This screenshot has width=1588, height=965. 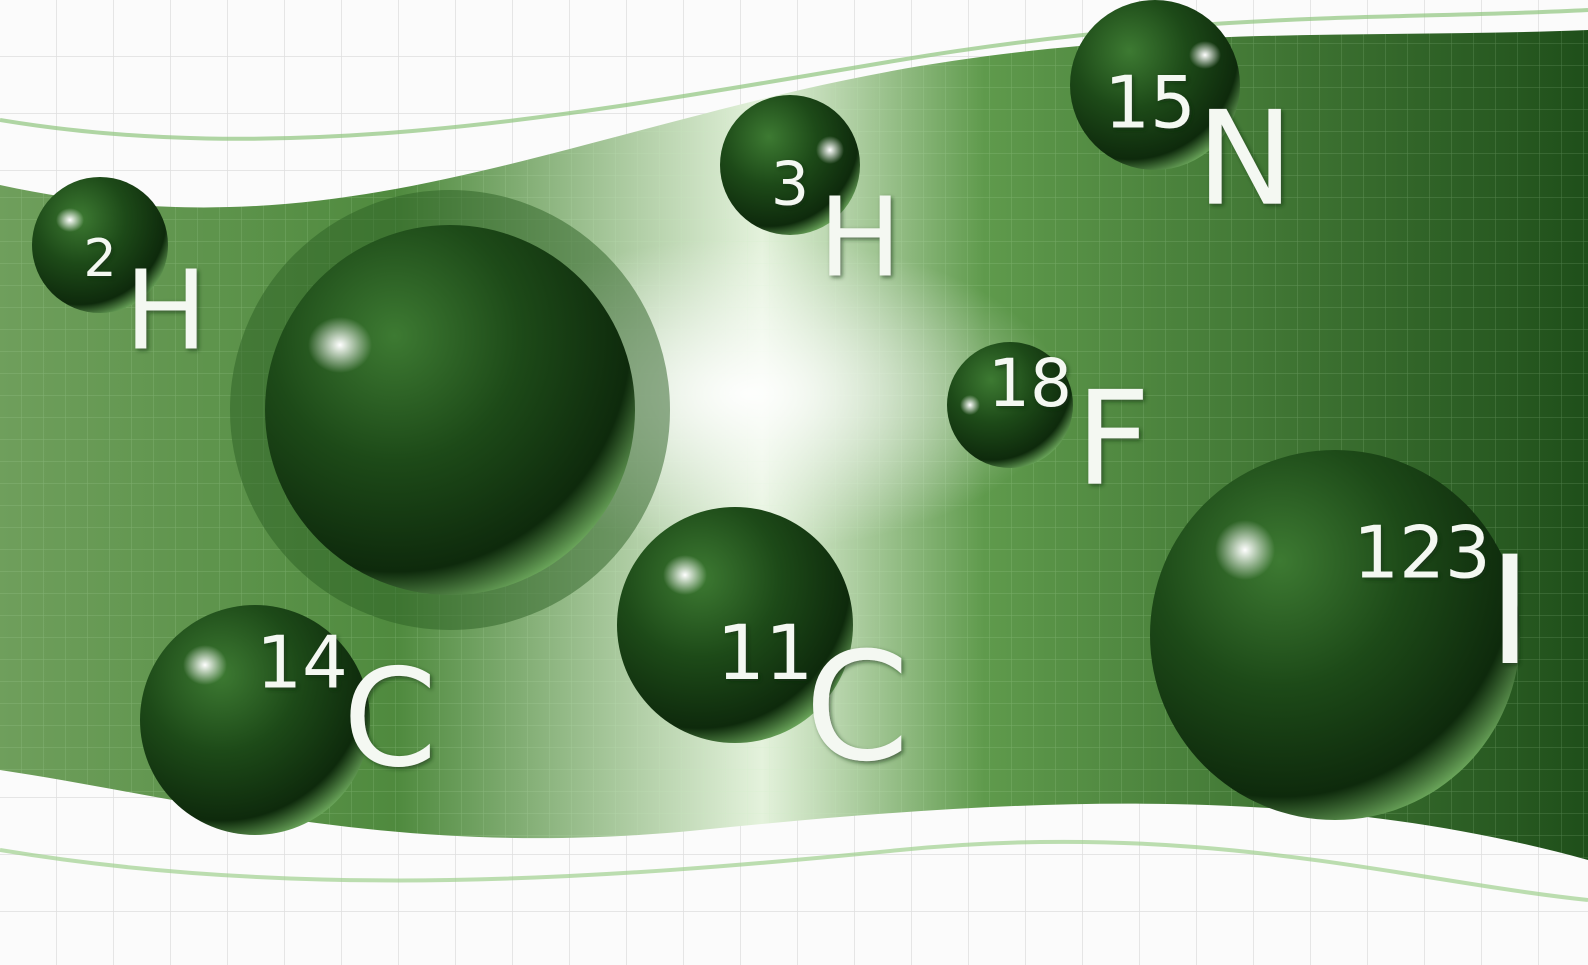 I want to click on element-symbol: N, so click(x=1244, y=159).